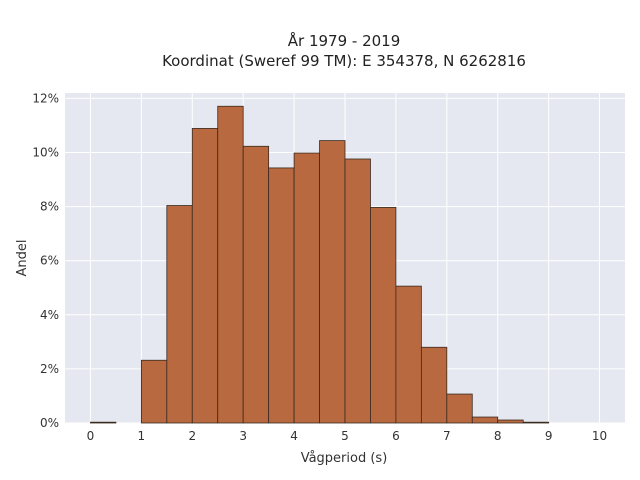 The image size is (640, 480). Describe the element at coordinates (498, 436) in the screenshot. I see `x-tick-label: 8` at that location.